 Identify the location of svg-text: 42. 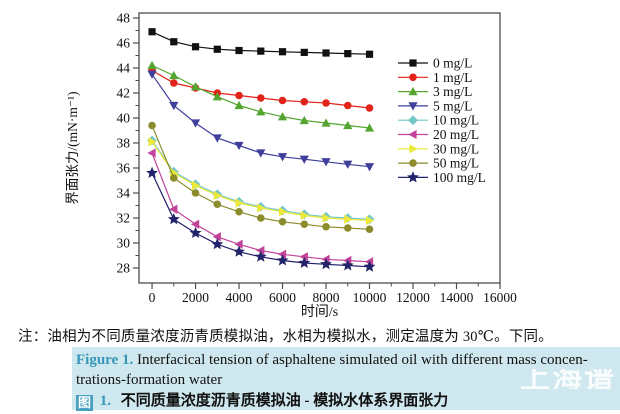
(124, 93).